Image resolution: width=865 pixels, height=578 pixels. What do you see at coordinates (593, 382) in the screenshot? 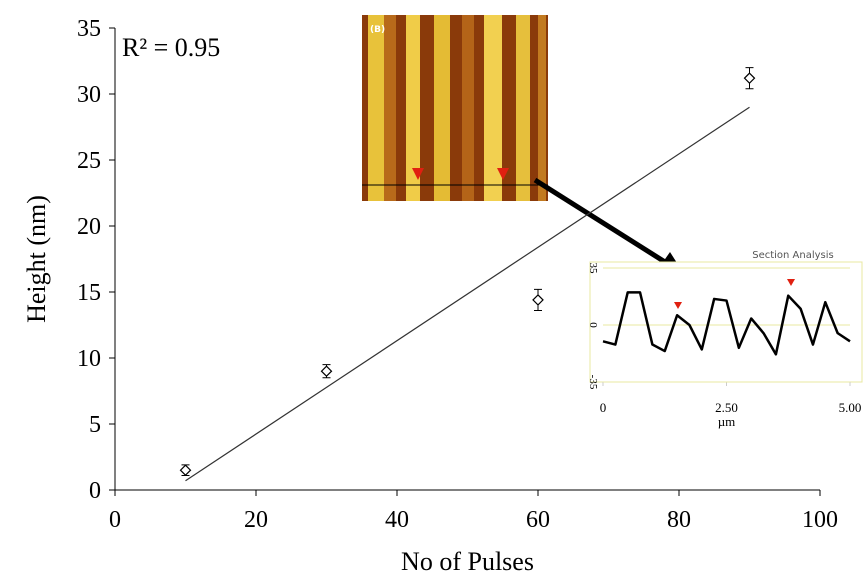
I see `inset-y-tick-label: -35` at bounding box center [593, 382].